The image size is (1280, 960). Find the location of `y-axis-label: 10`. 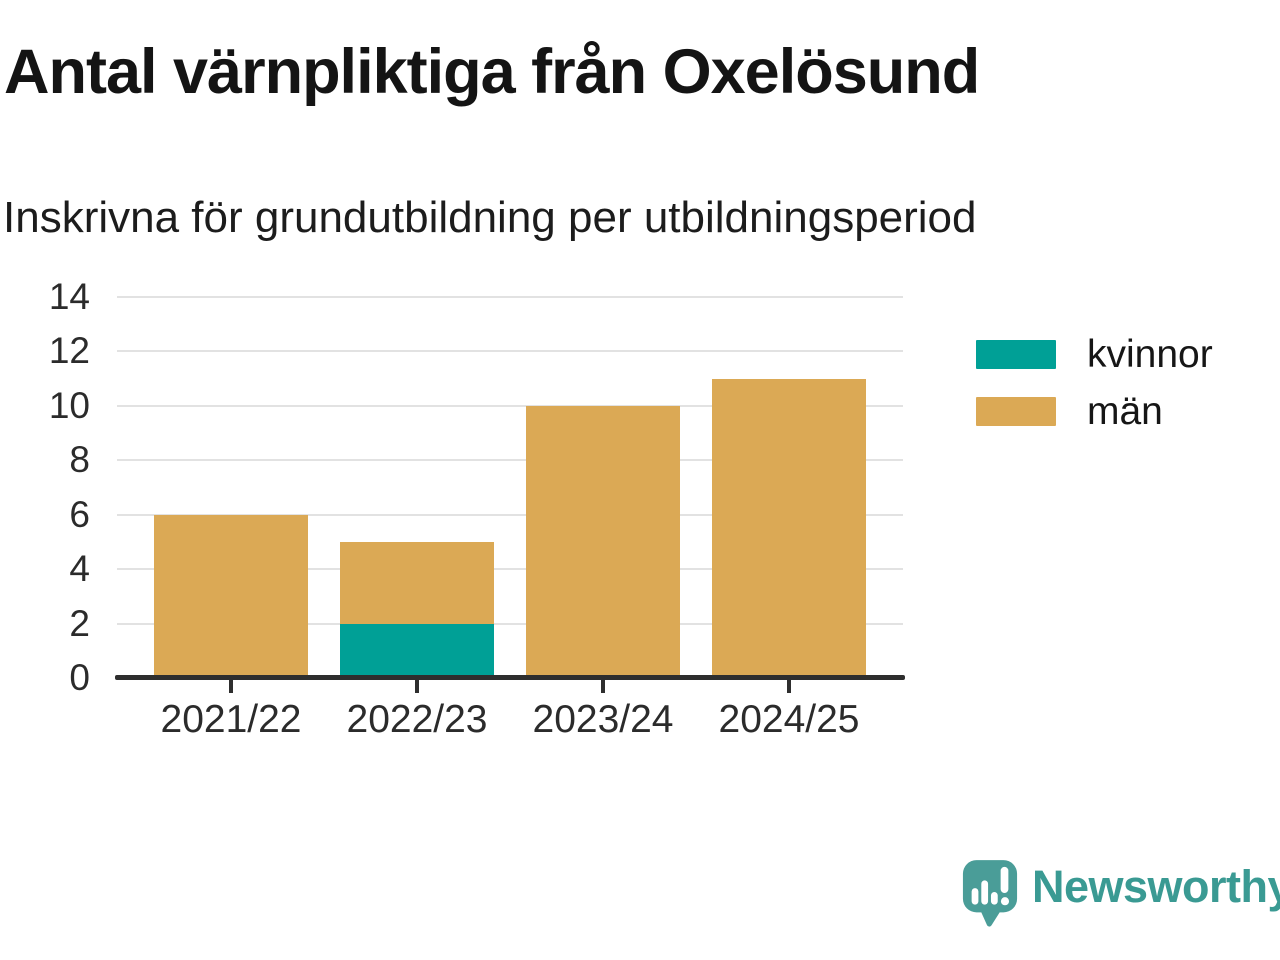

y-axis-label: 10 is located at coordinates (69, 405).